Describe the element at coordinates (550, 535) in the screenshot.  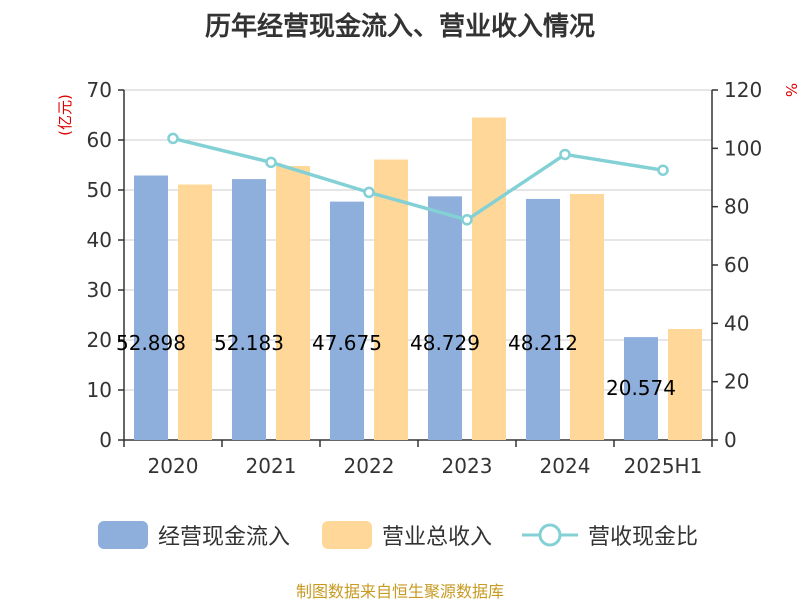
I see `legend-line-marker-icon` at that location.